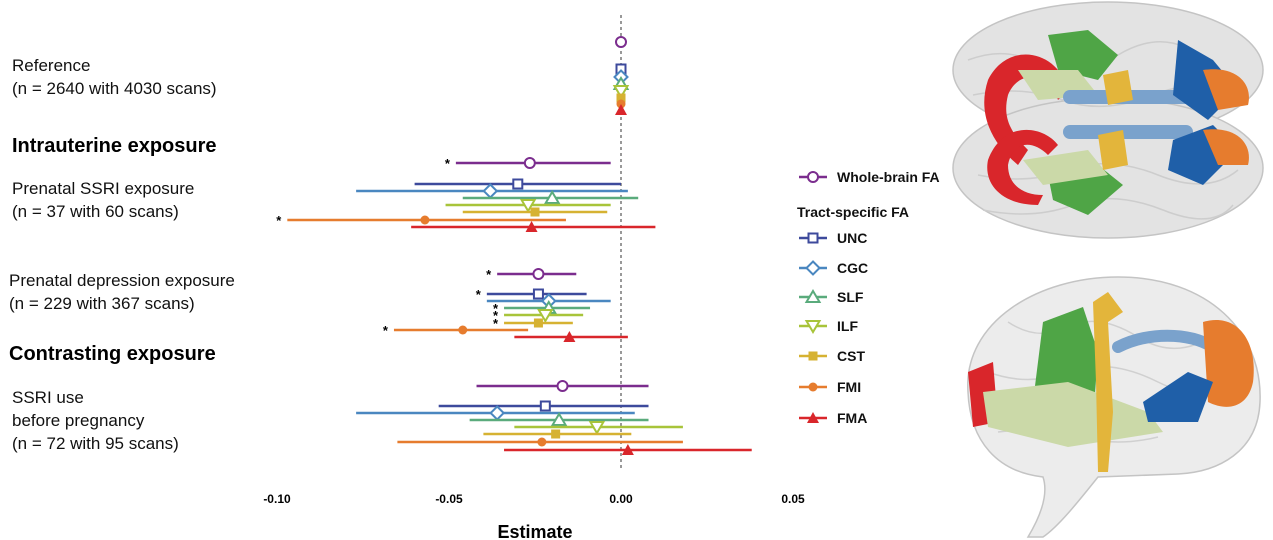  What do you see at coordinates (1114, 407) in the screenshot?
I see `brain-side-view-illustration` at bounding box center [1114, 407].